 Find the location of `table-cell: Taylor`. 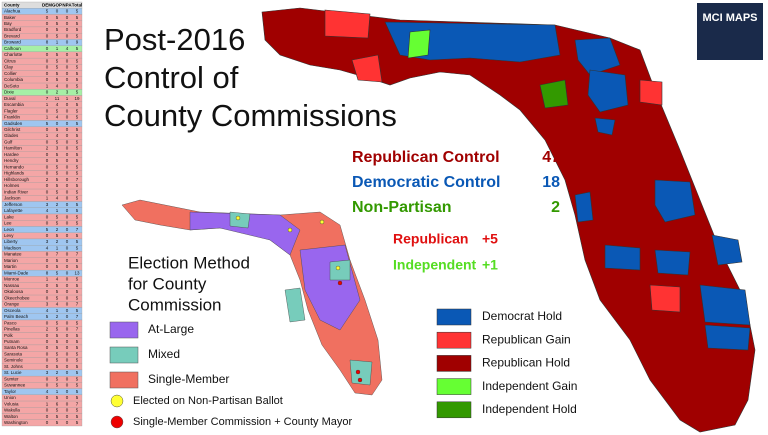

table-cell: Taylor is located at coordinates (10, 391).